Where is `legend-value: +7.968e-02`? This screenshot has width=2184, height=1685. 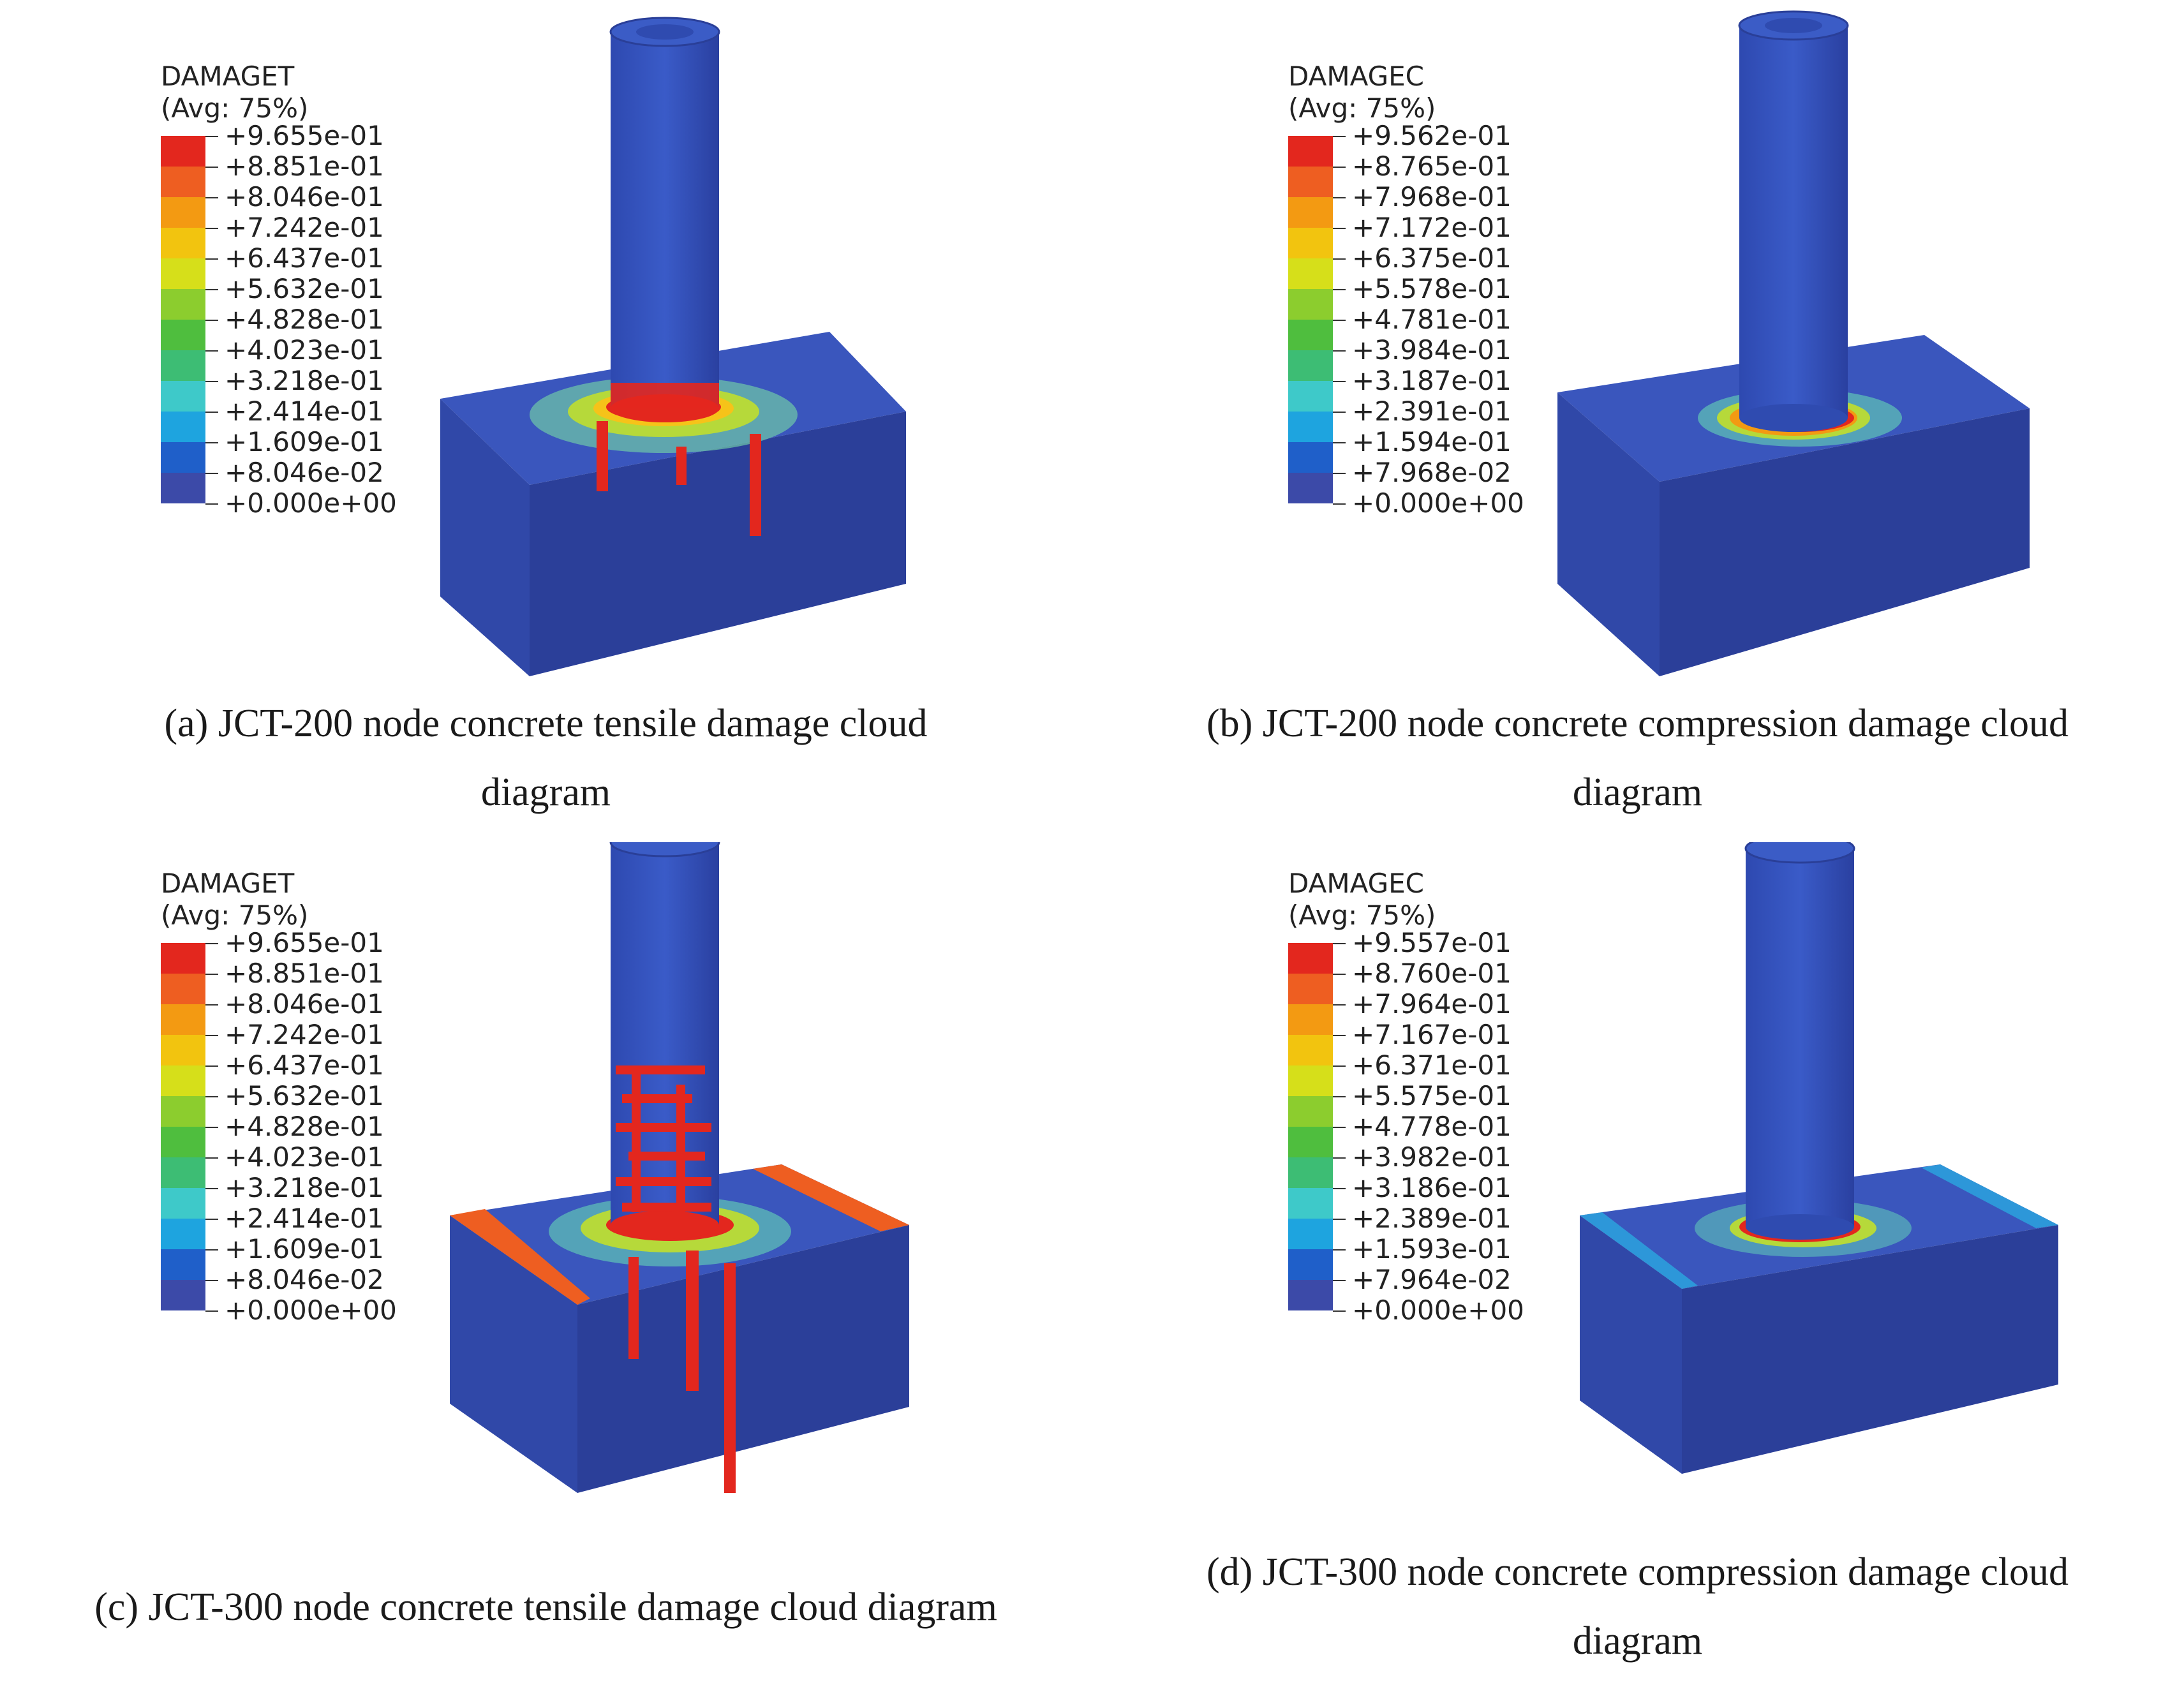
legend-value: +7.968e-02 is located at coordinates (1432, 472).